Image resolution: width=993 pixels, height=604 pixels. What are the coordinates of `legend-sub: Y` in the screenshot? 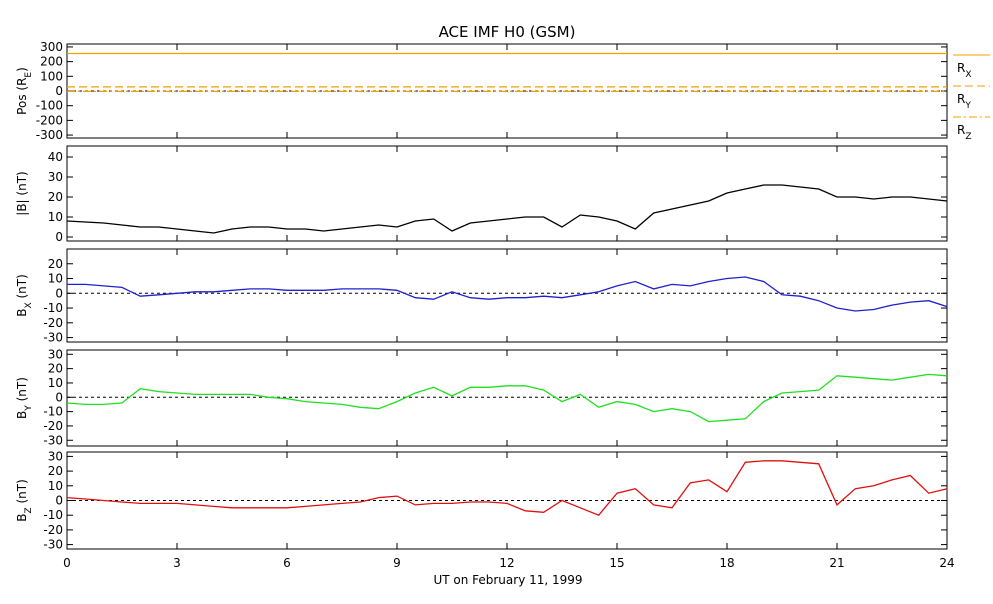 It's located at (967, 106).